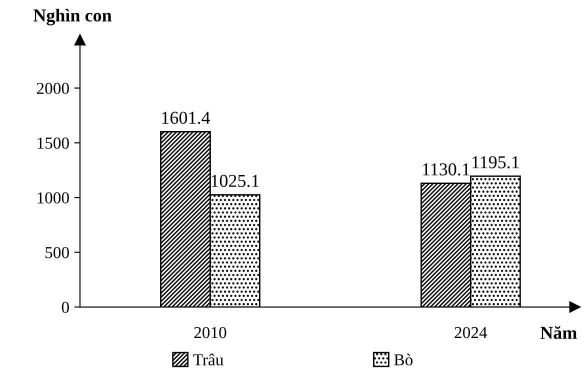 The width and height of the screenshot is (586, 380). I want to click on data-label: 1195.1, so click(495, 162).